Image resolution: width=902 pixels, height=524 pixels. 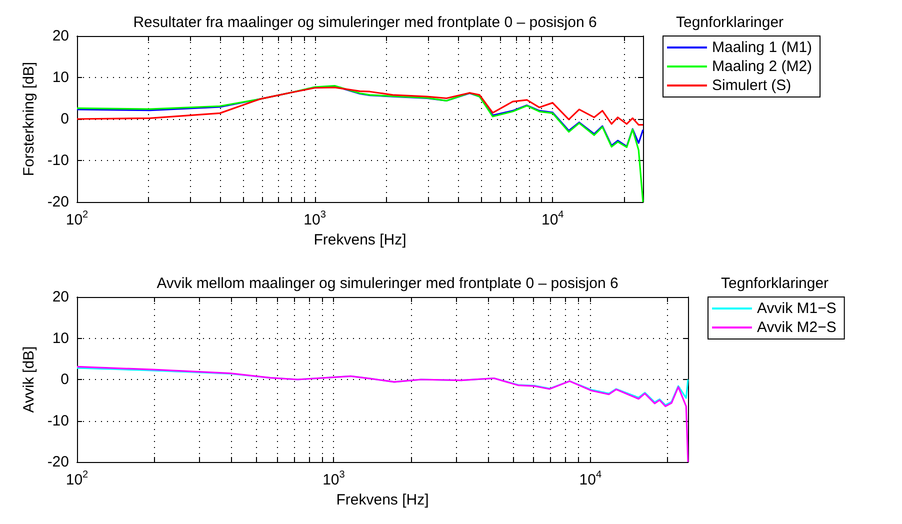 I want to click on chart-title: Resultater fra maalinger og simuleringer med frontplate 0 – posisjon 6, so click(x=365, y=22).